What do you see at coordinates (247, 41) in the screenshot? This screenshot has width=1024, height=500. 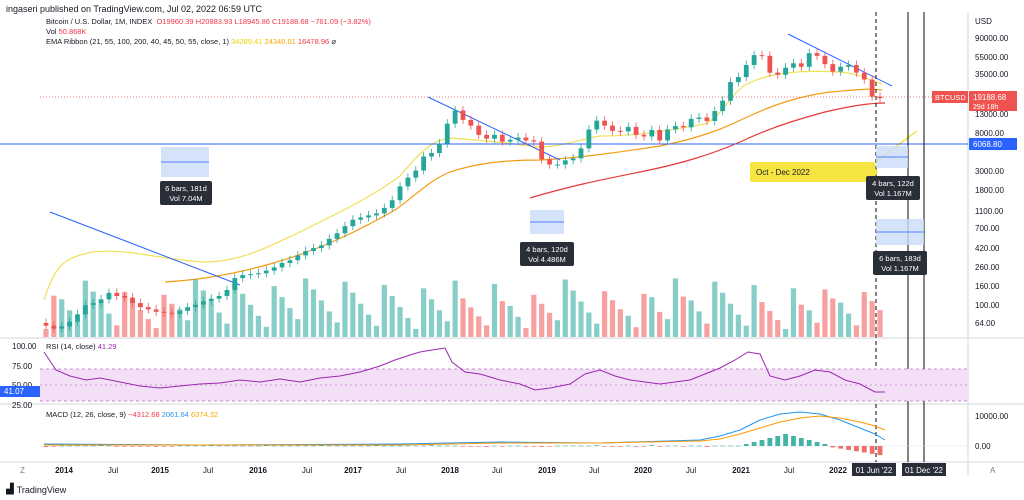 I see `ema-value-1: 34289.41` at bounding box center [247, 41].